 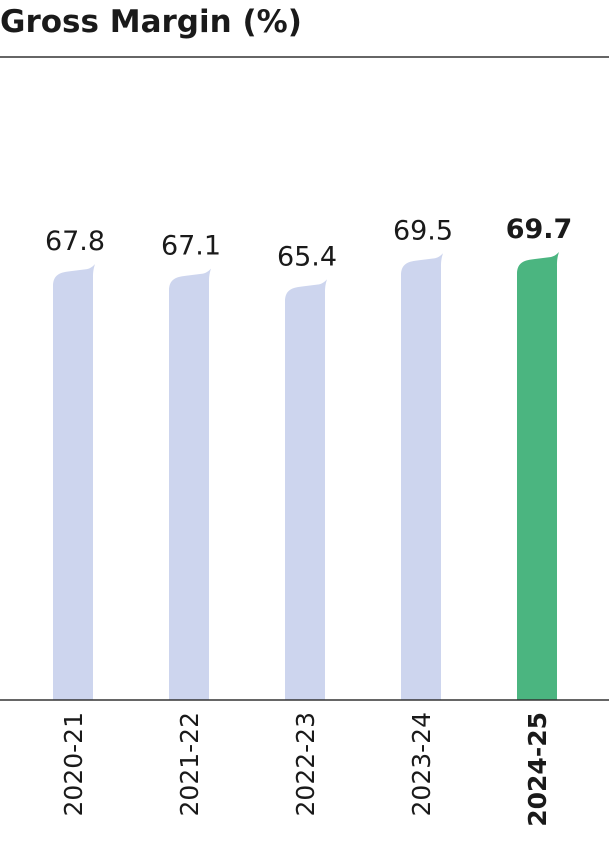 What do you see at coordinates (75, 241) in the screenshot?
I see `value-label: 67.8` at bounding box center [75, 241].